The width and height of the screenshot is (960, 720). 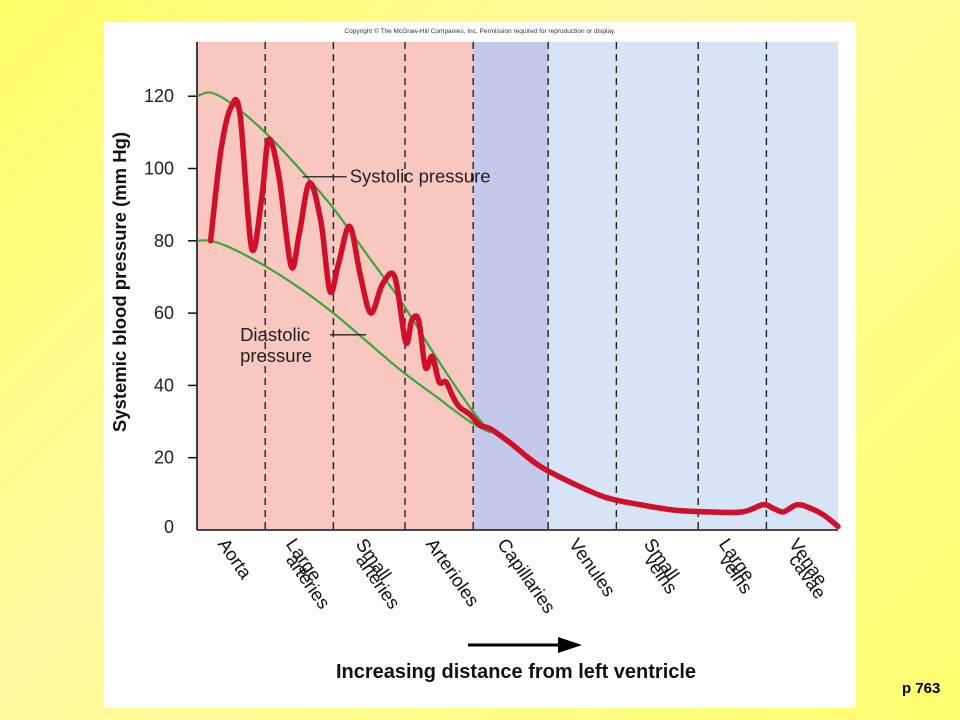 What do you see at coordinates (732, 286) in the screenshot?
I see `region-large-veins` at bounding box center [732, 286].